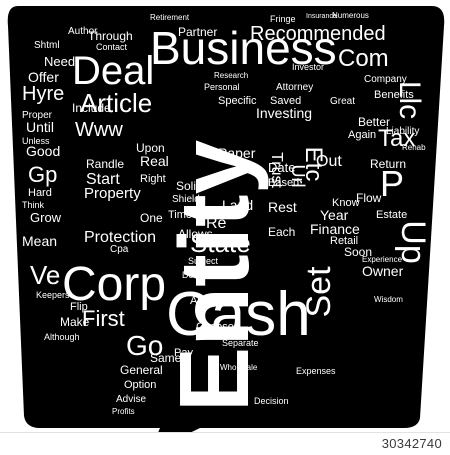  Describe the element at coordinates (335, 229) in the screenshot. I see `word-finance: Finance` at that location.